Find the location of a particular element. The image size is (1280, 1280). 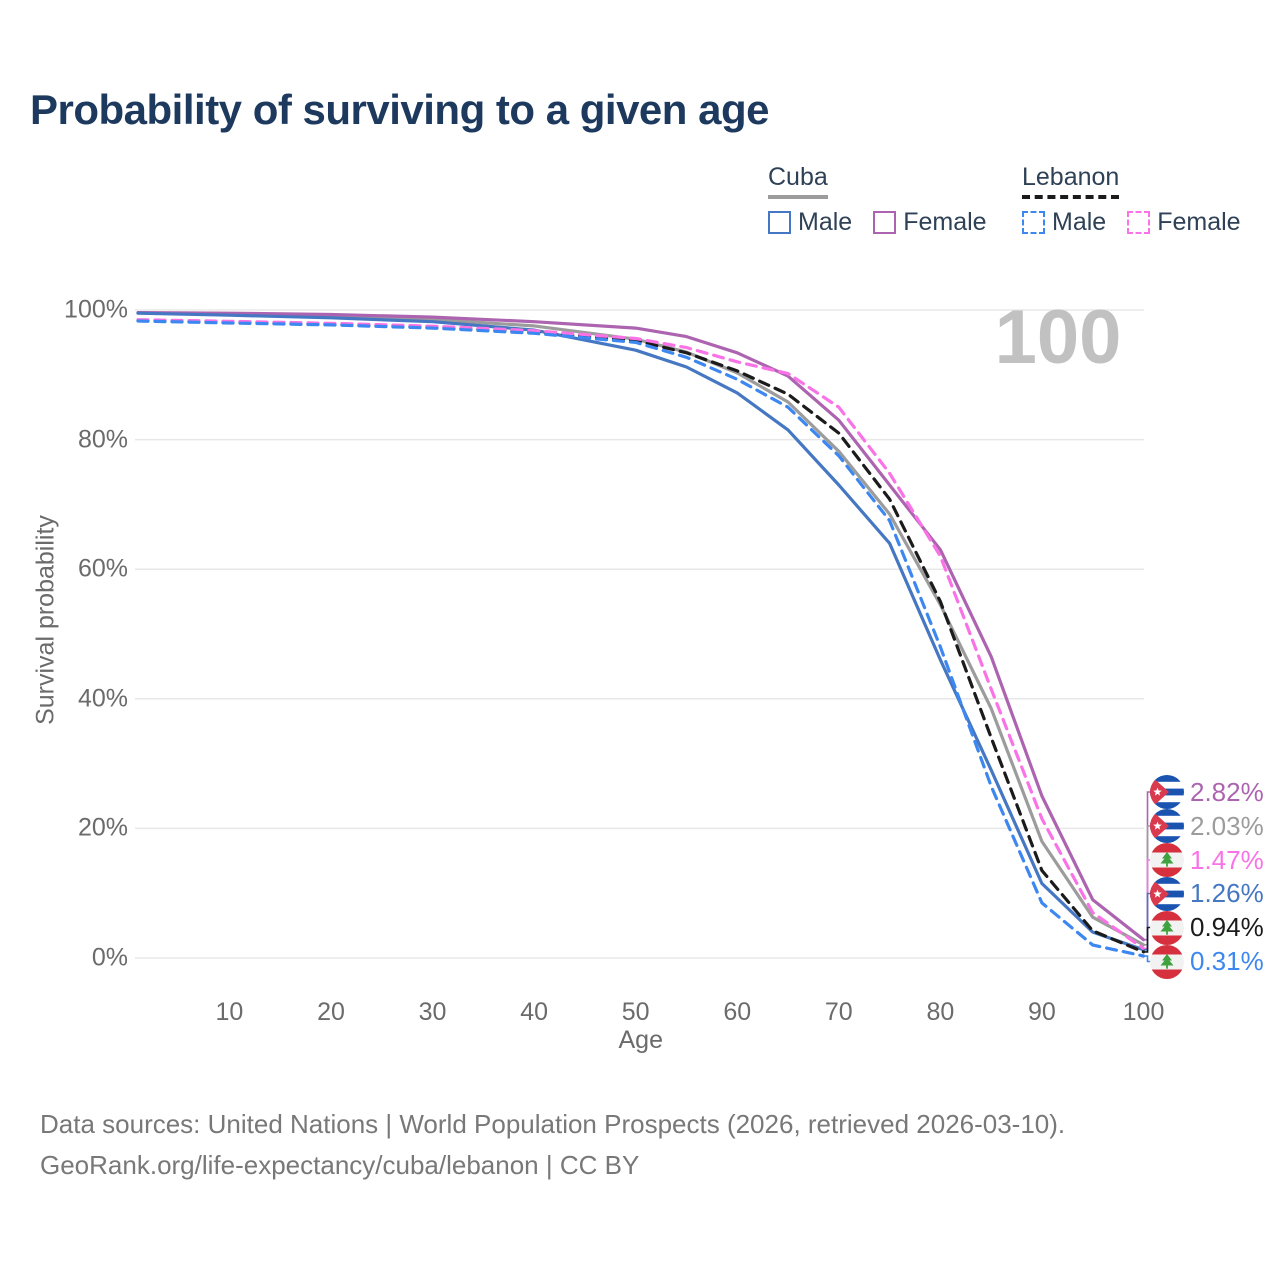

legend-group-cuba-label: Cuba is located at coordinates (798, 181).